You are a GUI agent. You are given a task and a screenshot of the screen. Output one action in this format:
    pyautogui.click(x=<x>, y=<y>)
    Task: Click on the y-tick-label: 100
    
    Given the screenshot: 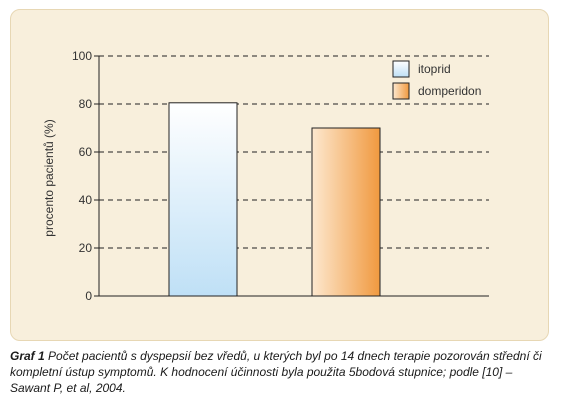 What is the action you would take?
    pyautogui.click(x=82, y=56)
    